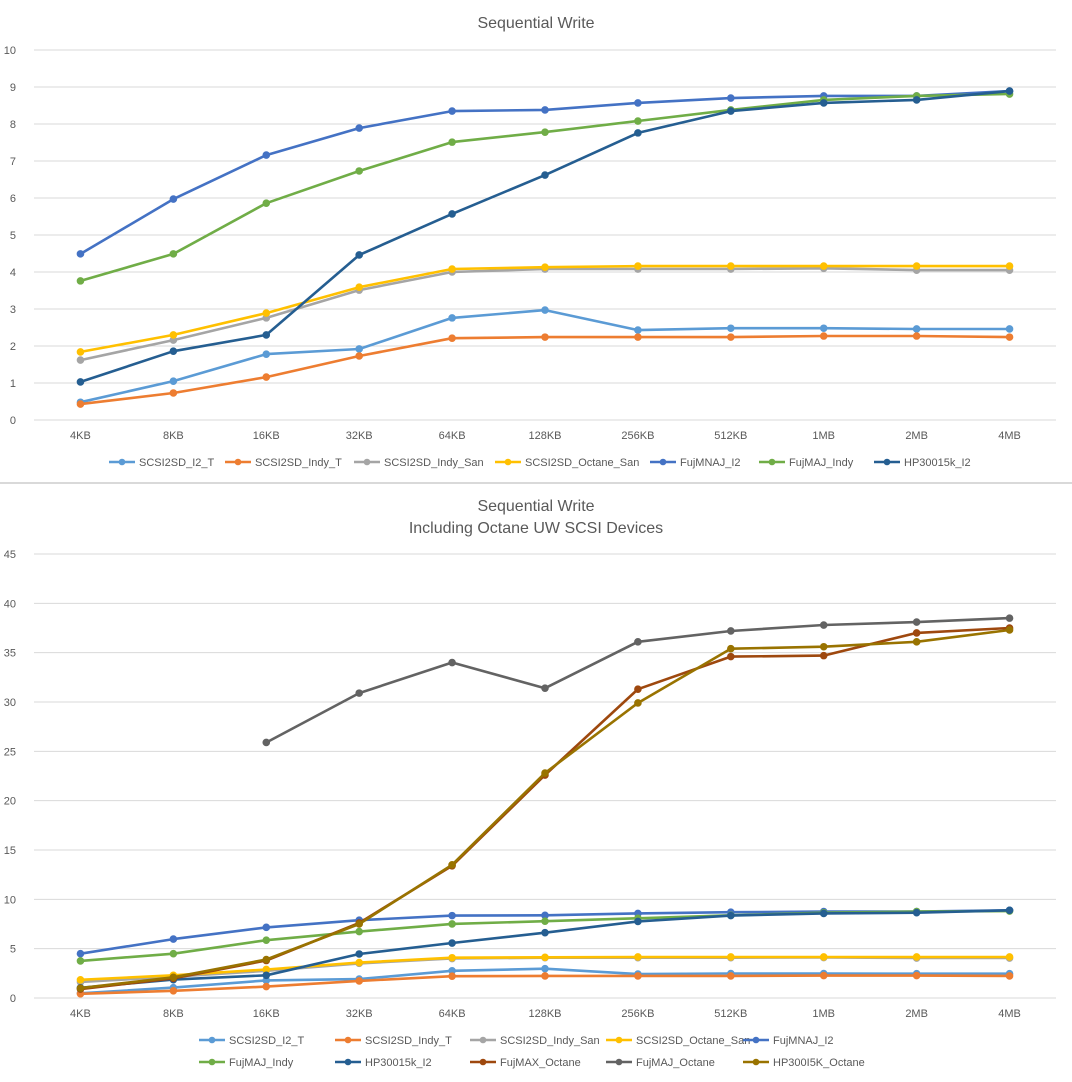  Describe the element at coordinates (161, 463) in the screenshot. I see `legend-item: SCSI2SD_I2_T` at that location.